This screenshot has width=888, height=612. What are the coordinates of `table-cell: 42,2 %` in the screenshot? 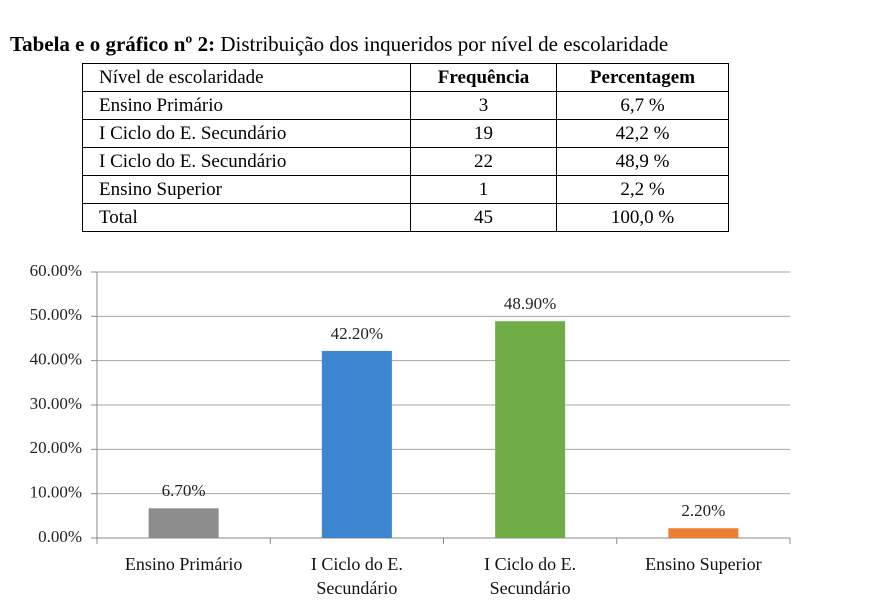 It's located at (642, 133).